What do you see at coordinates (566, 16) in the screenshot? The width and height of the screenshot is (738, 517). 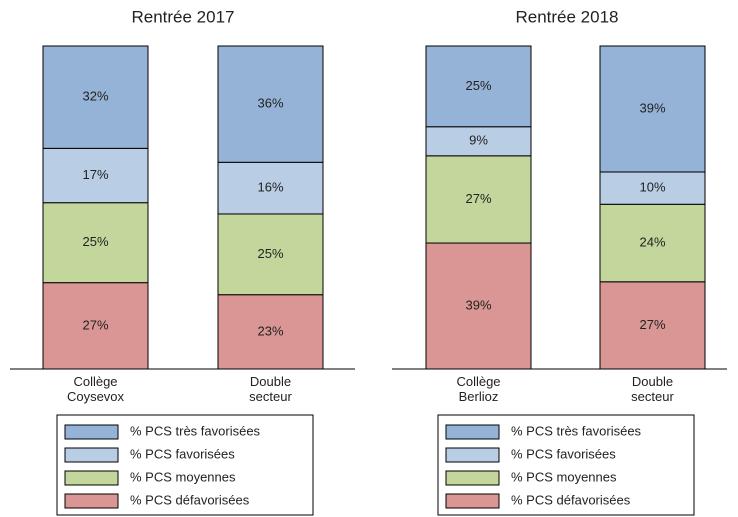 I see `chart-title: Rentrée 2018` at bounding box center [566, 16].